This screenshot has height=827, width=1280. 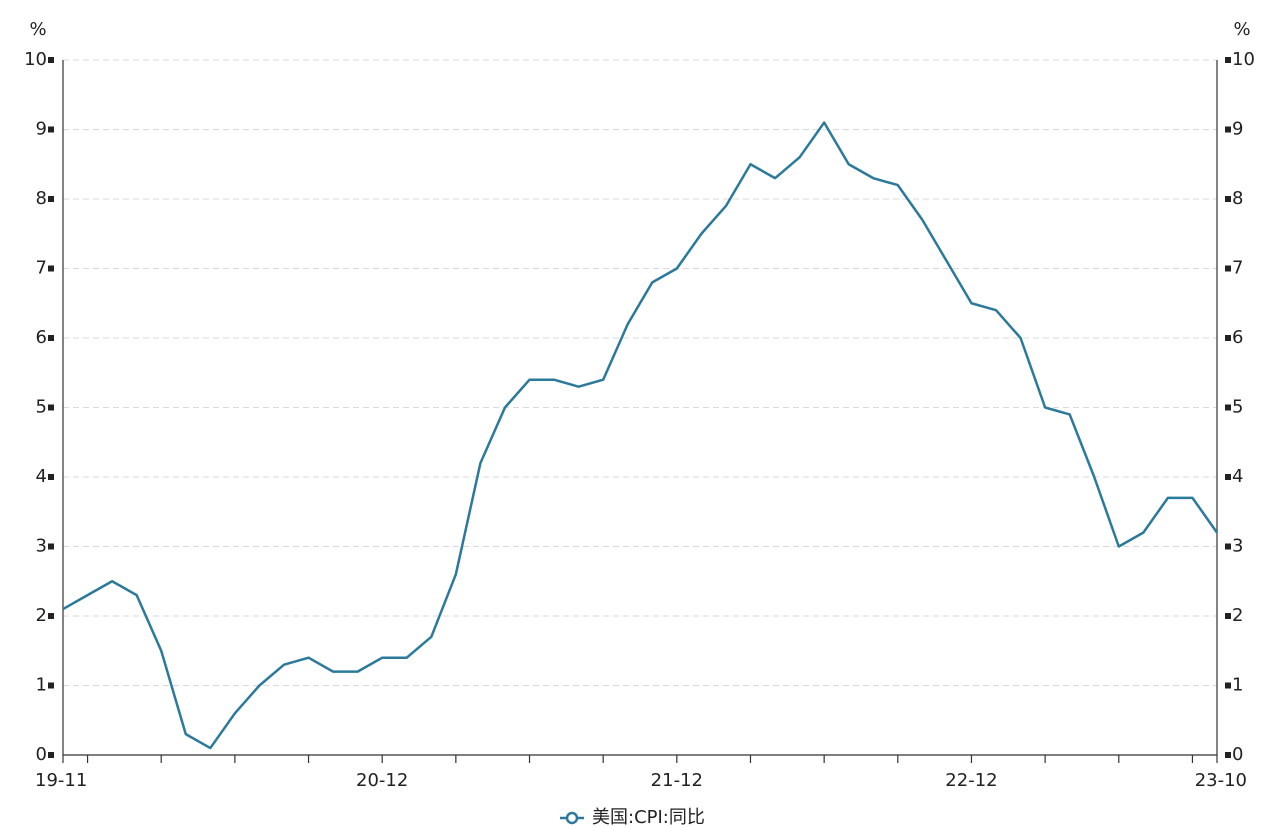 What do you see at coordinates (41, 685) in the screenshot?
I see `y-tick-label: 1` at bounding box center [41, 685].